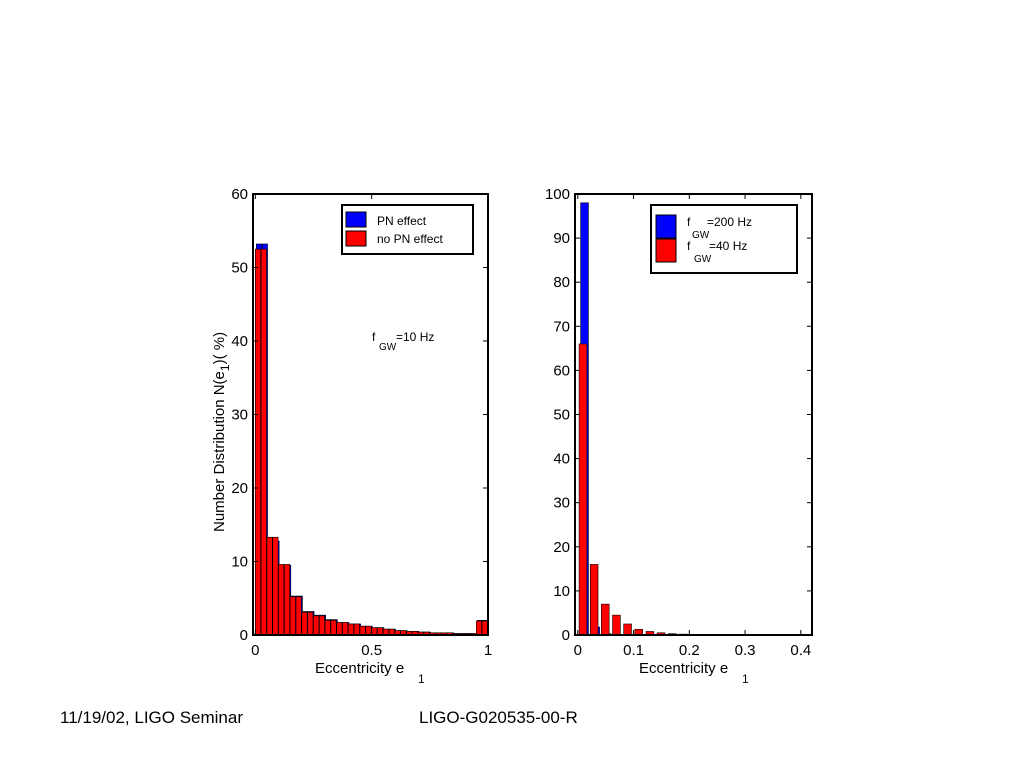 This screenshot has width=1024, height=768. Describe the element at coordinates (800, 650) in the screenshot. I see `right-xtick-label-4: 0.4` at that location.